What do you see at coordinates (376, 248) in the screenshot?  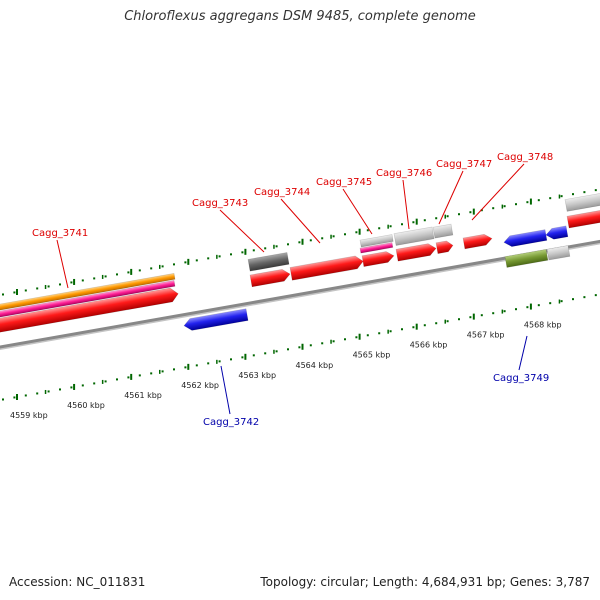 I see `gene-feature-pink-small` at bounding box center [376, 248].